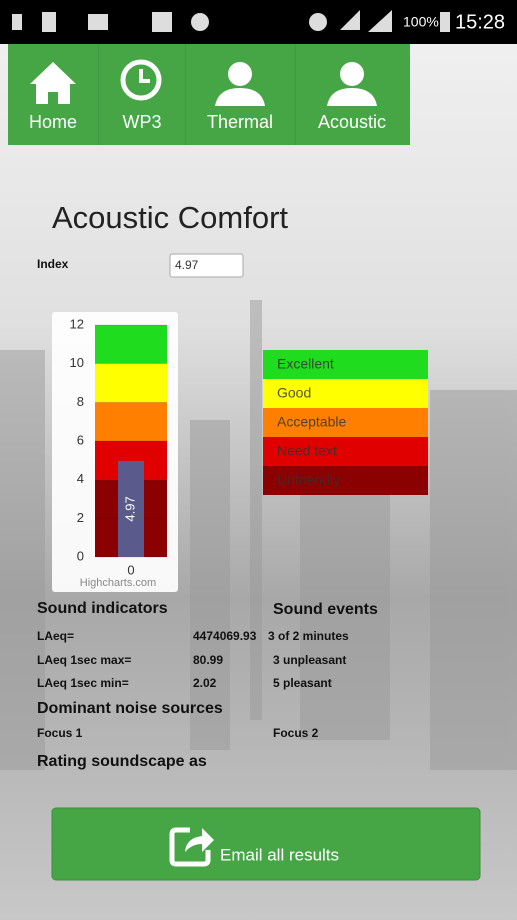  Describe the element at coordinates (130, 708) in the screenshot. I see `section-heading: Dominant noise sources` at that location.